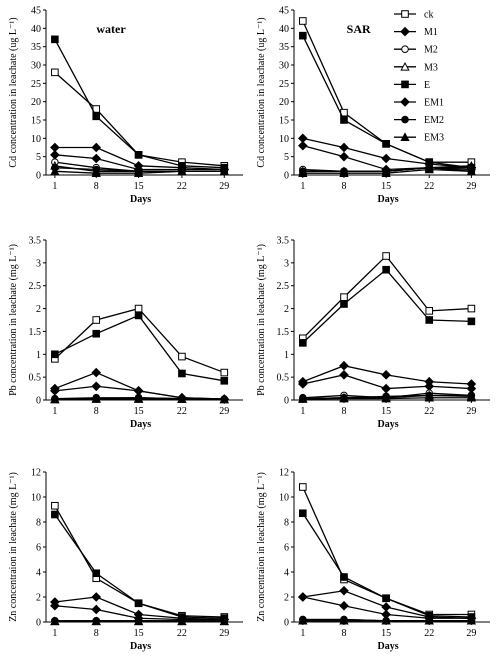  Describe the element at coordinates (434, 103) in the screenshot. I see `legend-label: EM1` at that location.